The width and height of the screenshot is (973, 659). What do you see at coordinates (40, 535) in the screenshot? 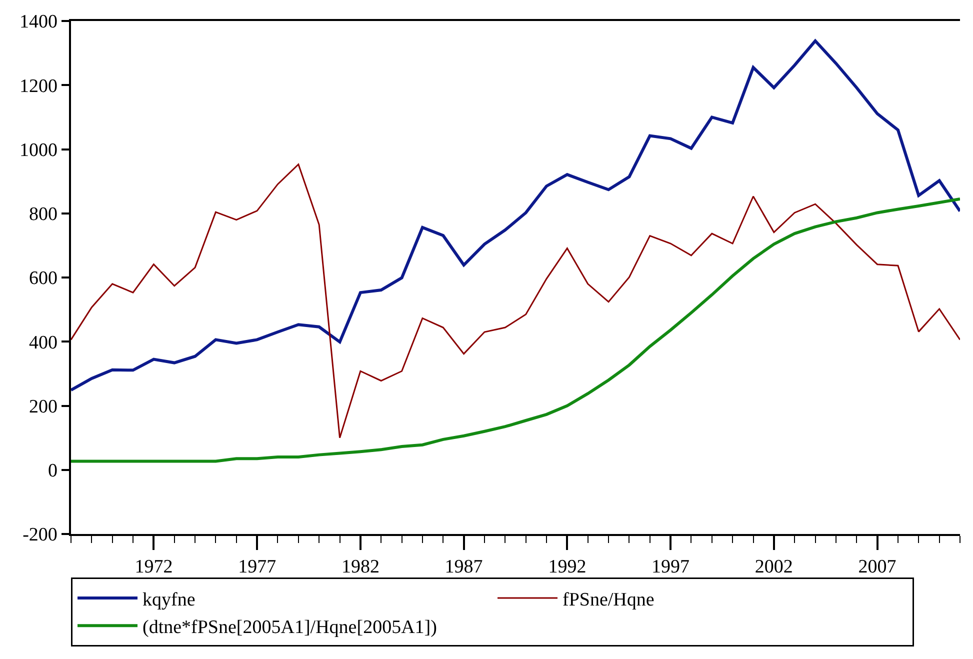
I see `y-tick-label: -200` at bounding box center [40, 535].